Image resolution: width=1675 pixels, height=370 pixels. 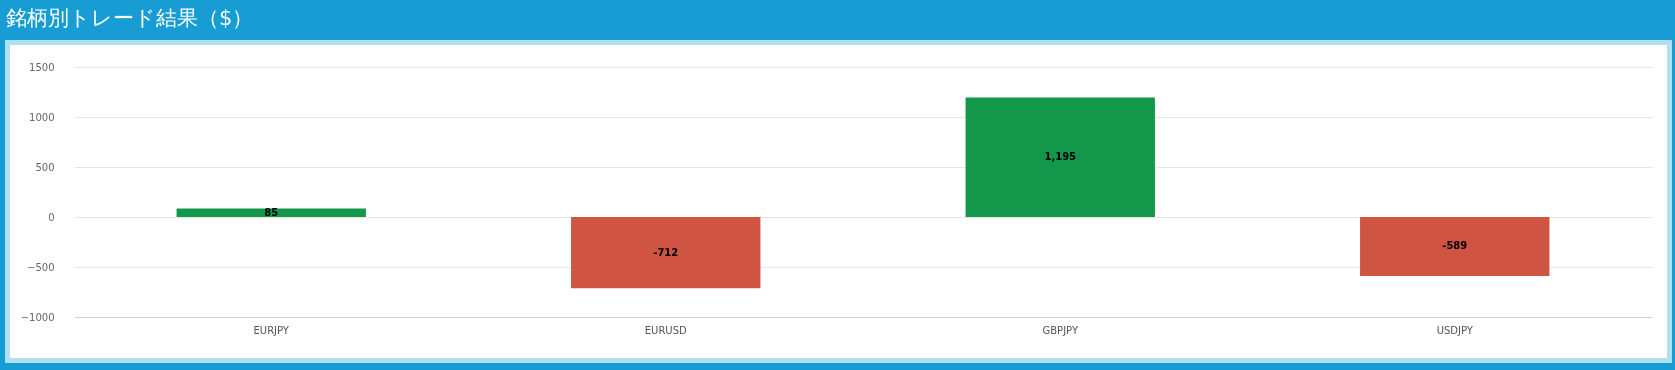 I want to click on x-tick-label: EURUSD, so click(x=666, y=330).